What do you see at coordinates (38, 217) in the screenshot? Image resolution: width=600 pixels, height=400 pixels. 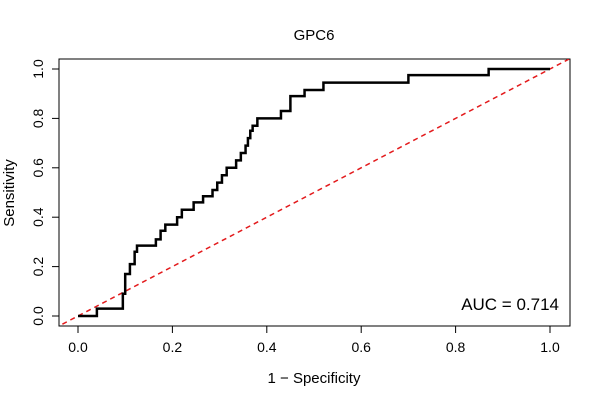 I see `y-tick-label: 0.4` at bounding box center [38, 217].